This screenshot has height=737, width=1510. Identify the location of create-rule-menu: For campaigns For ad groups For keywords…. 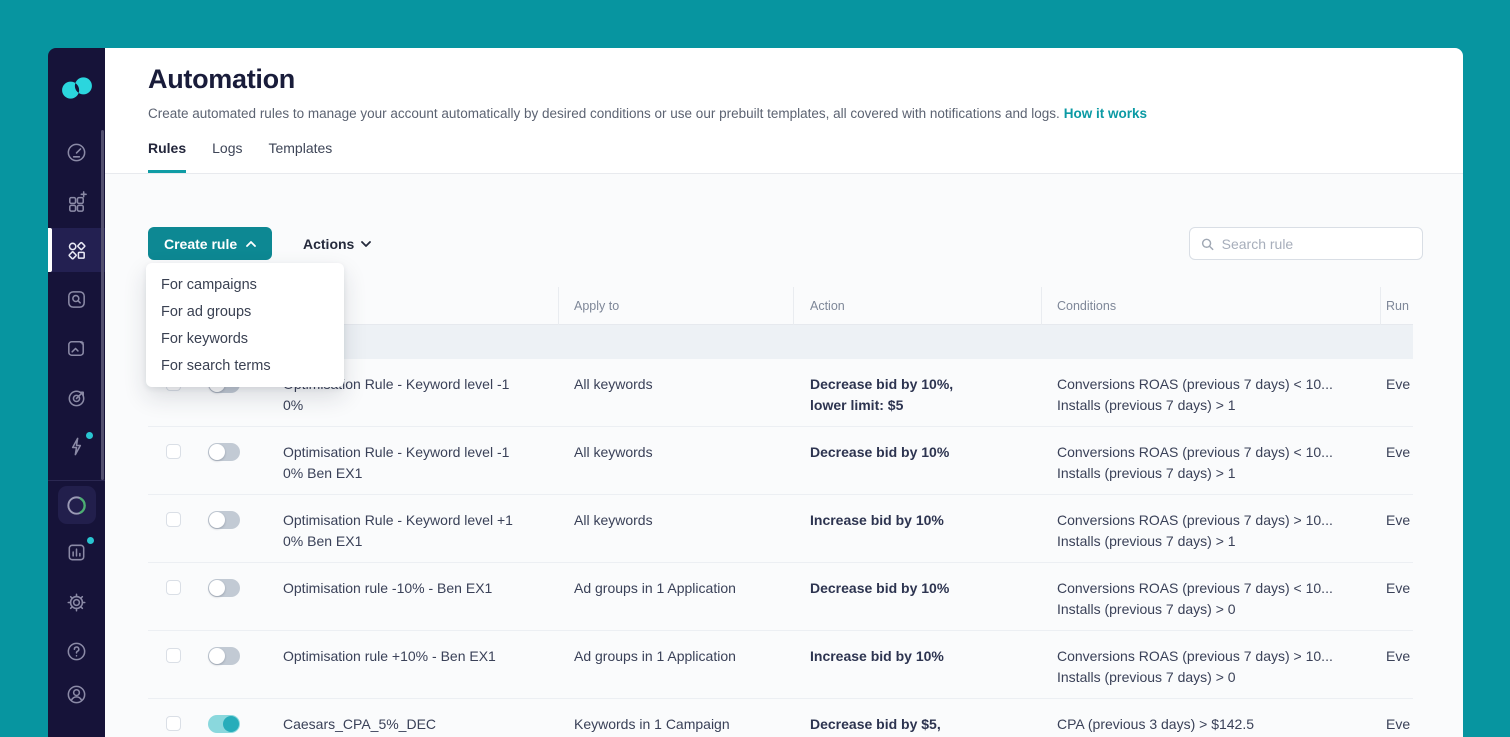
(245, 325).